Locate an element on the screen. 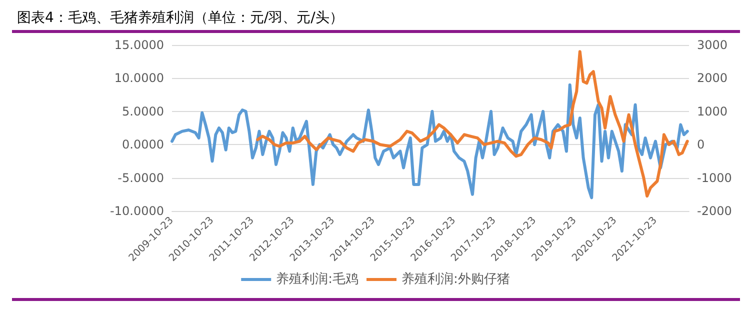 The image size is (751, 331). y-tick-label: 15.0000 is located at coordinates (139, 45).